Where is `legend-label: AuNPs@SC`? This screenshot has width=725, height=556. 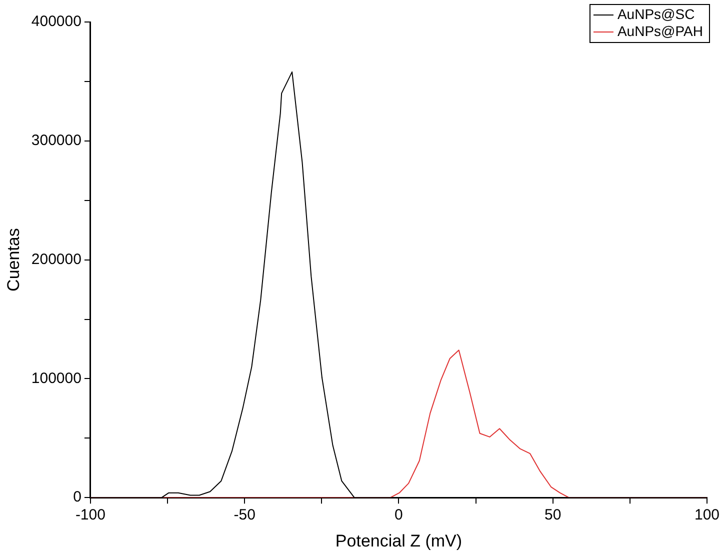
legend-label: AuNPs@SC is located at coordinates (656, 14).